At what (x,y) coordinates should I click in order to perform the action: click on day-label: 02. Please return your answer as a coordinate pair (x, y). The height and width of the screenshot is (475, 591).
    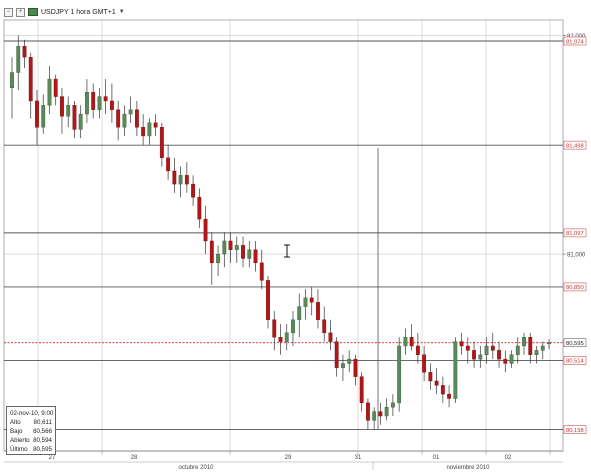
    Looking at the image, I should click on (508, 458).